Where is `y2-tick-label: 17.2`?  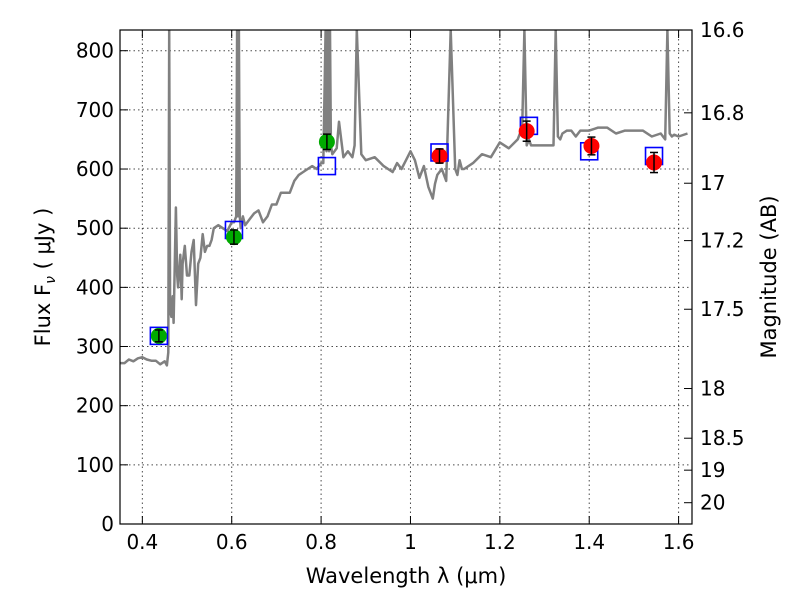
y2-tick-label: 17.2 is located at coordinates (722, 241).